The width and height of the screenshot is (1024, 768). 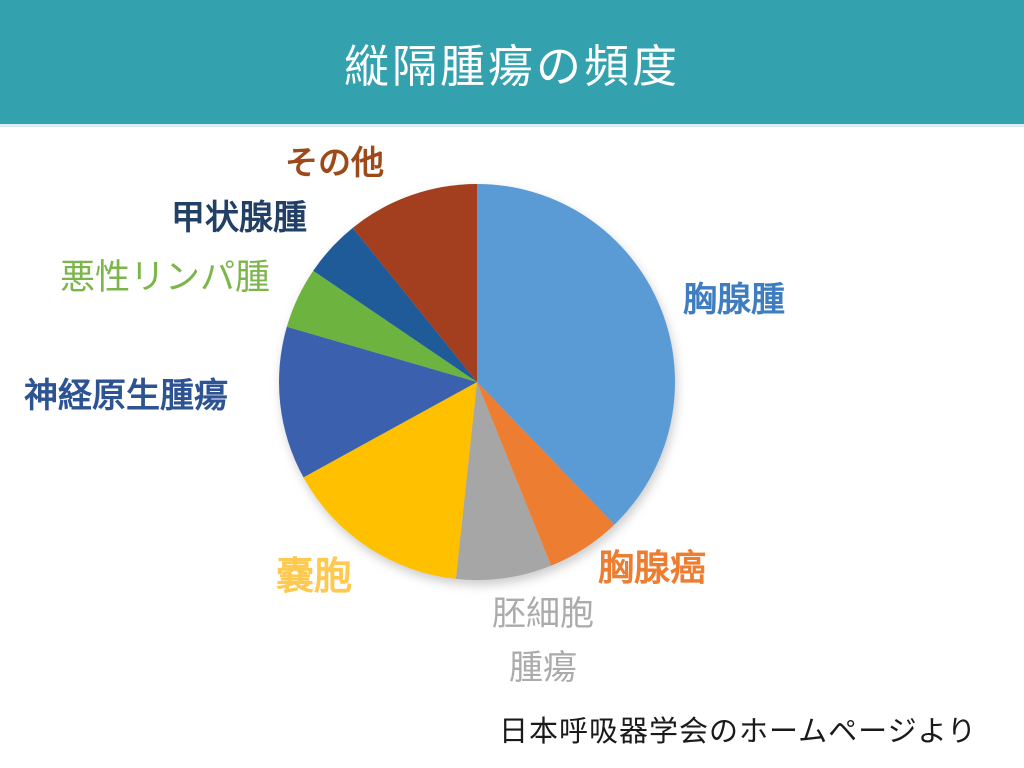 I want to click on pie-slice-その他, so click(x=414, y=283).